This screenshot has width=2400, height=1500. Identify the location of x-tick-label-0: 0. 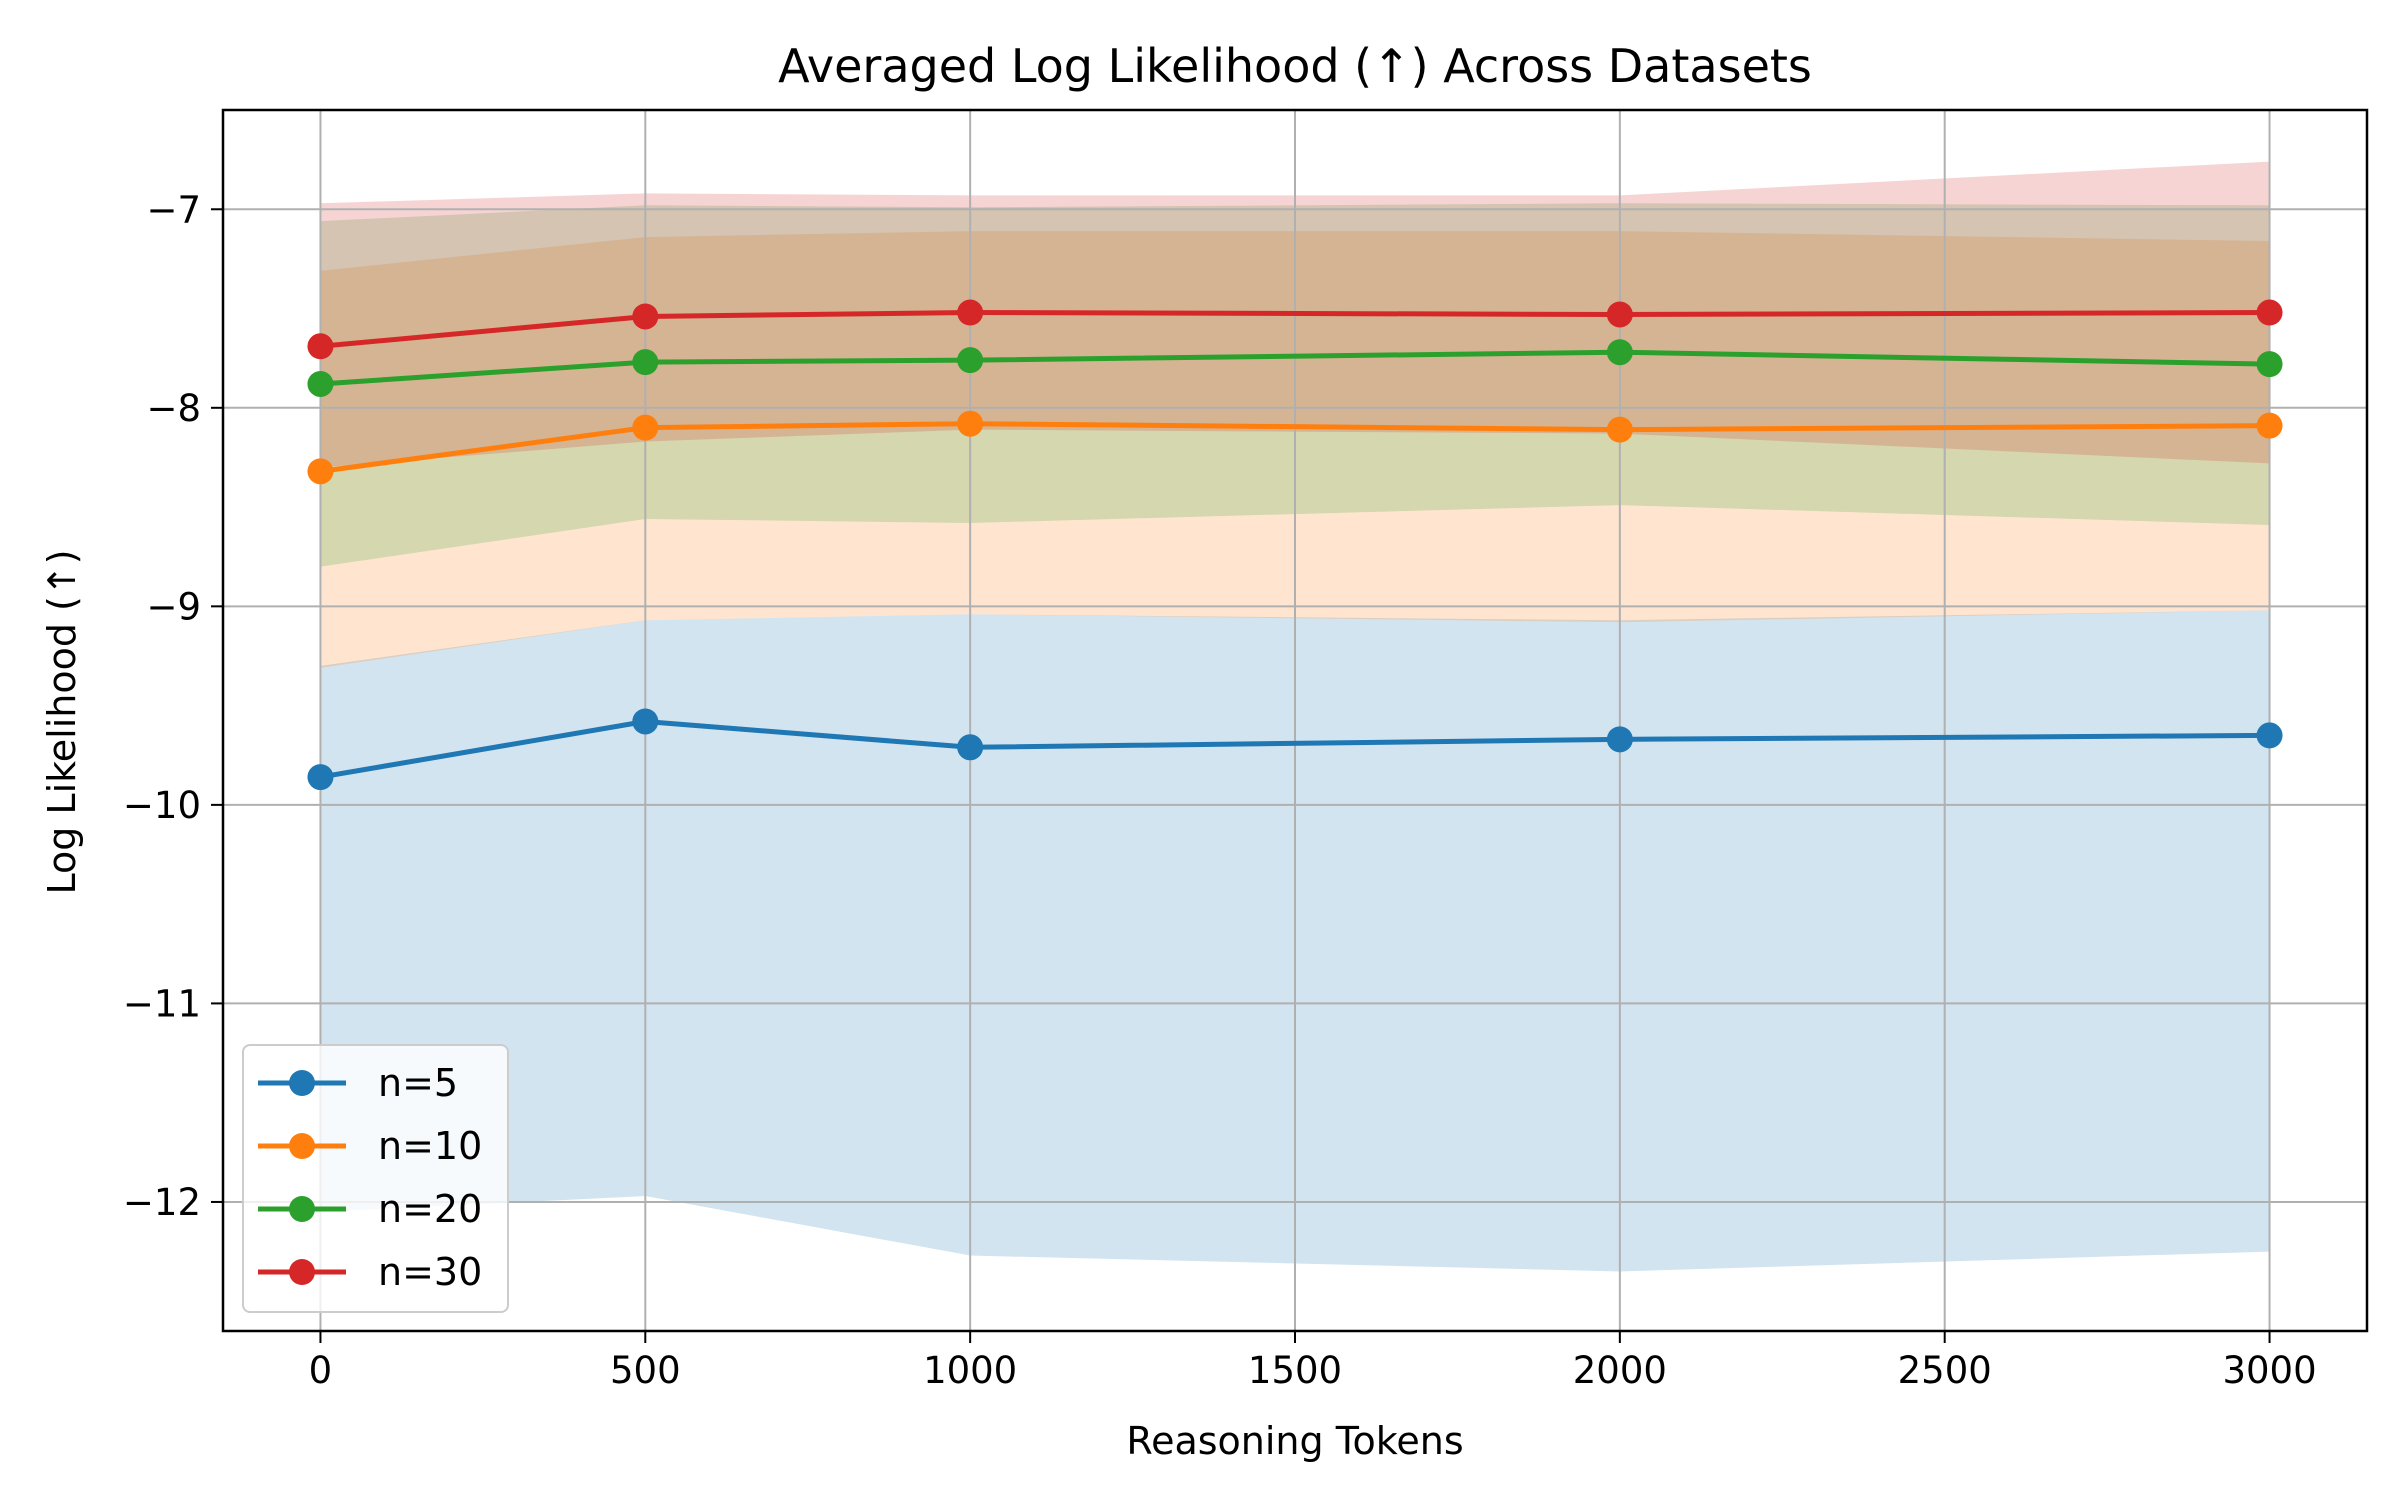
(321, 1370).